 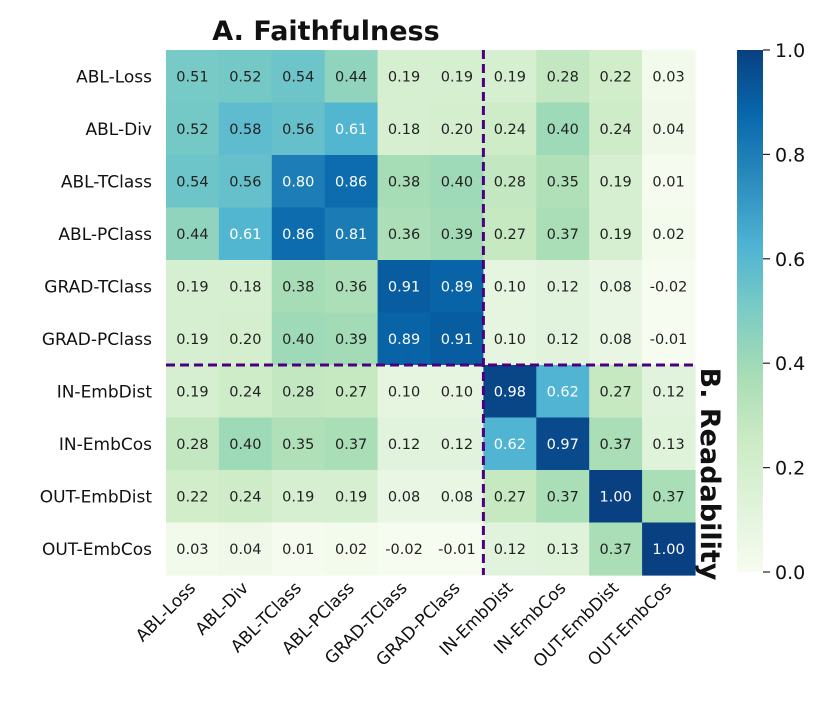 I want to click on cell-value-label: 0.52, so click(x=245, y=77).